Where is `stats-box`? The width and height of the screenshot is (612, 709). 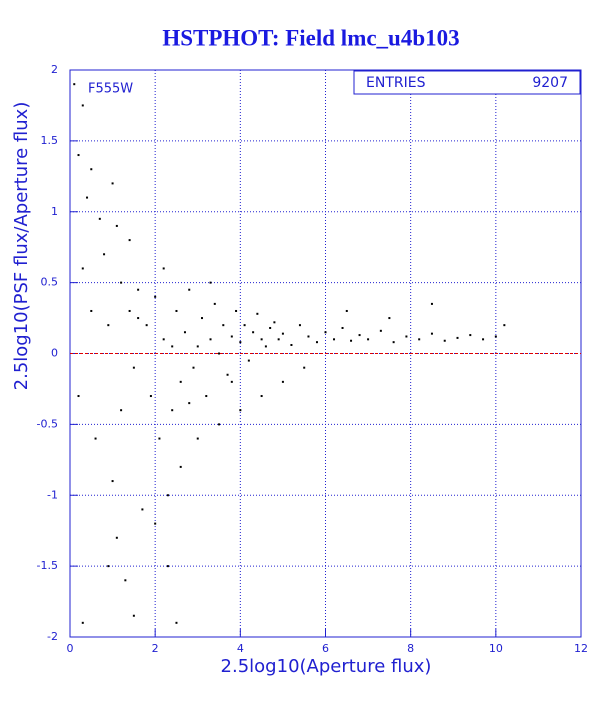 stats-box is located at coordinates (467, 82).